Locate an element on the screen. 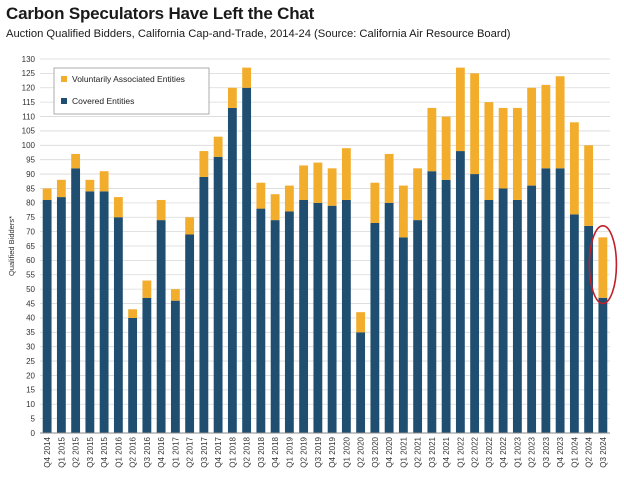 This screenshot has width=624, height=478. y-tick-label: 30 is located at coordinates (30, 346).